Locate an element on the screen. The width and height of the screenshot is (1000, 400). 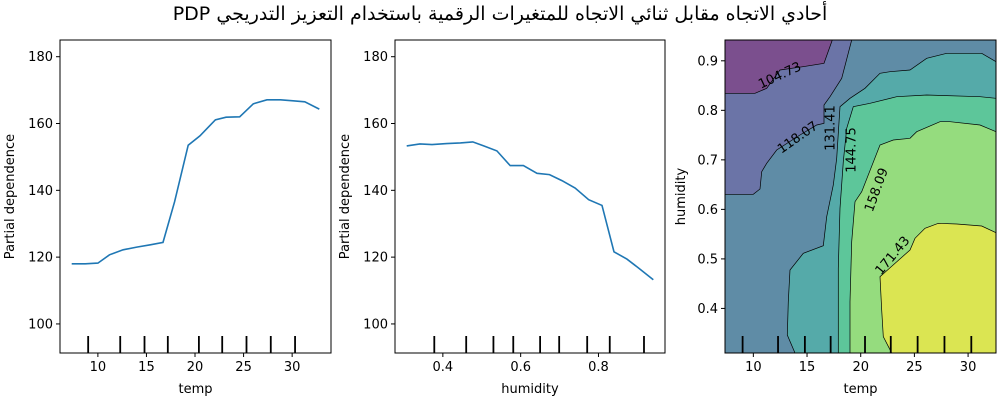
y-tick-label: 0.5 is located at coordinates (707, 259).